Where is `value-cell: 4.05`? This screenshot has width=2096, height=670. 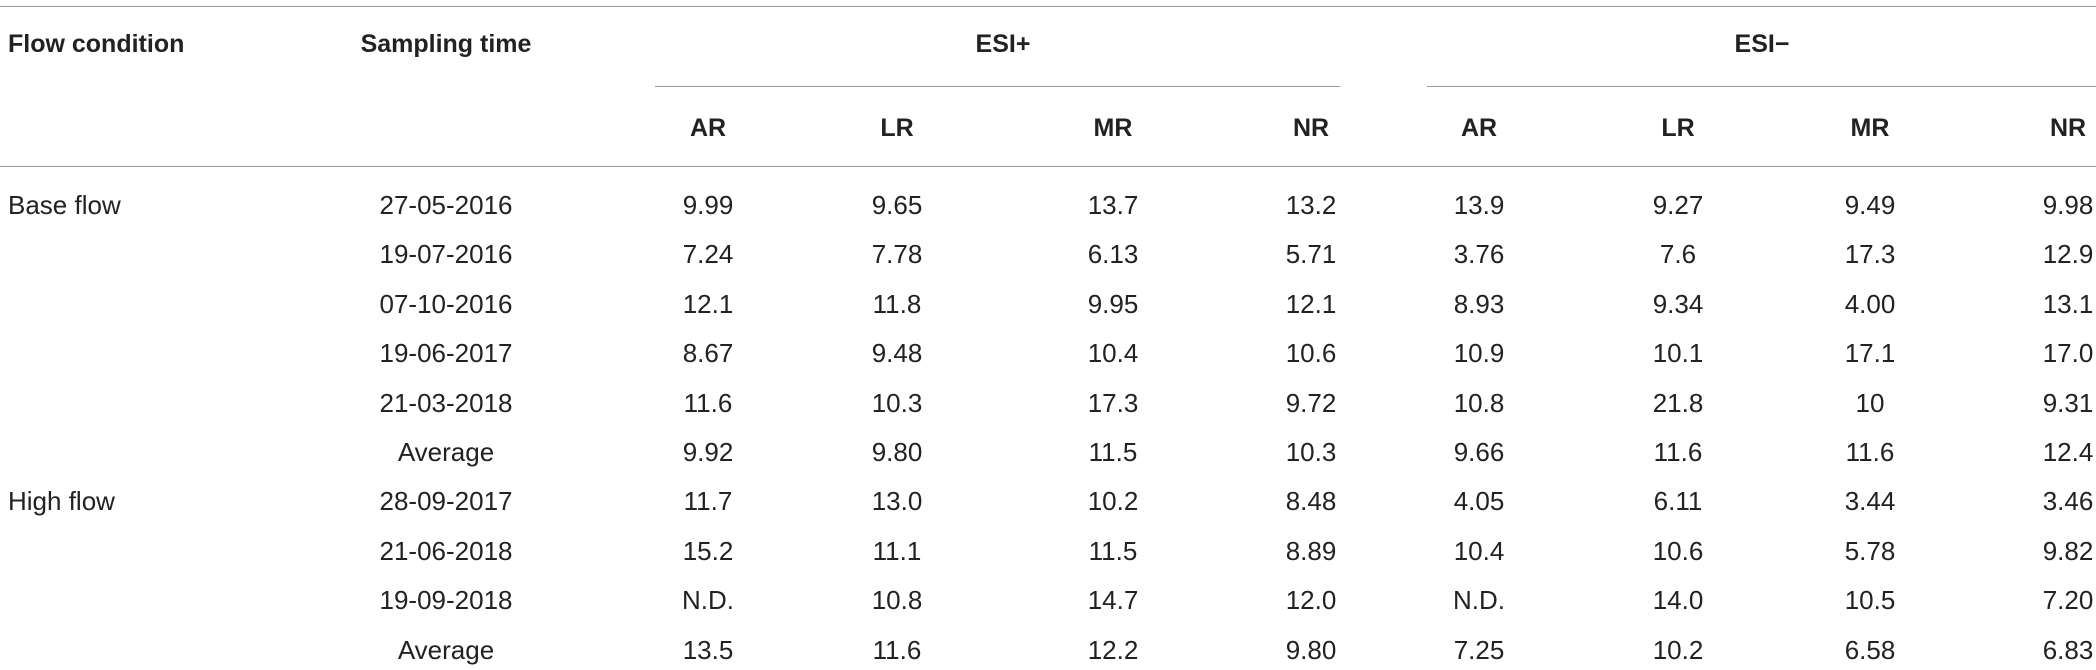 value-cell: 4.05 is located at coordinates (1479, 501).